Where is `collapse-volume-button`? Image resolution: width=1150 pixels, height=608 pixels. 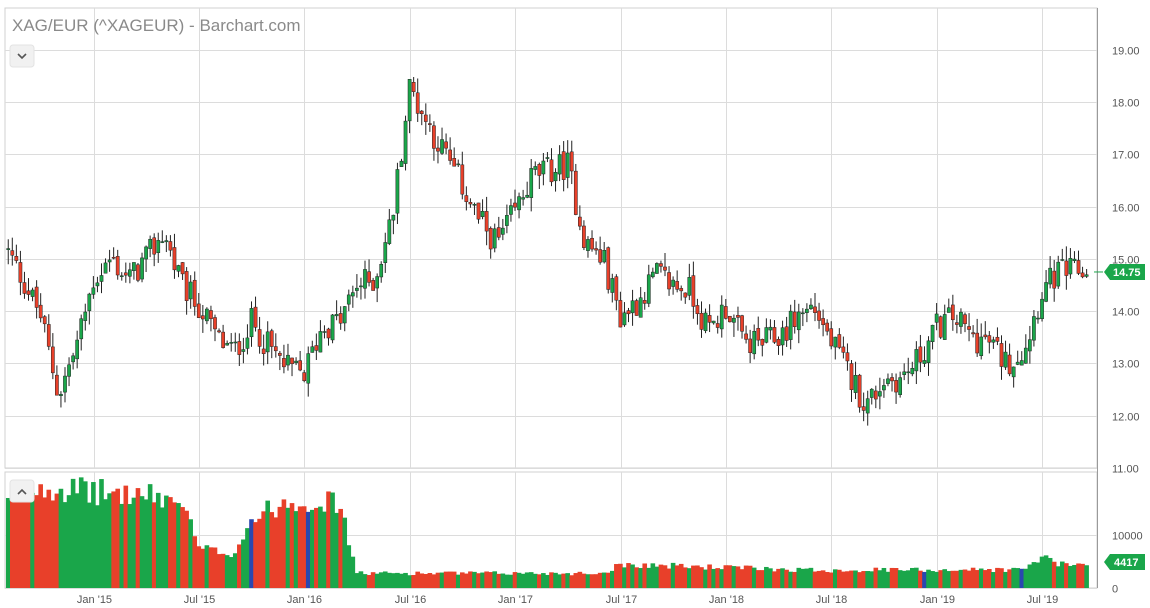 collapse-volume-button is located at coordinates (22, 491).